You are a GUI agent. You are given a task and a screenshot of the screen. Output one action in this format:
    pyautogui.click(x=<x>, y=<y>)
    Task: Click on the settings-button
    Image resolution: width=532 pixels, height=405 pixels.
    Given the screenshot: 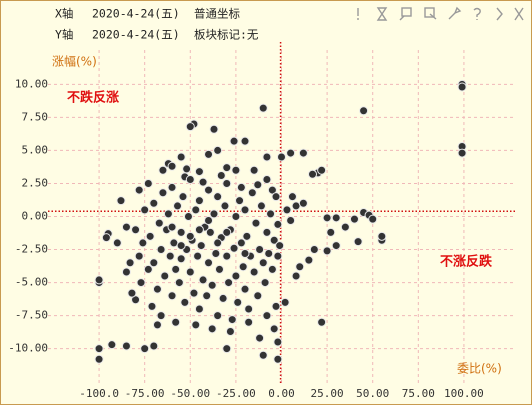 What is the action you would take?
    pyautogui.click(x=455, y=13)
    